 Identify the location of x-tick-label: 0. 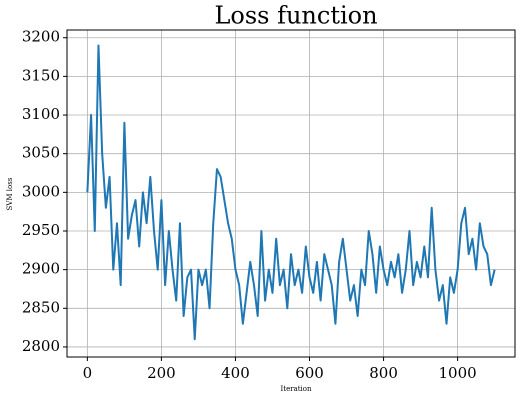
(88, 373).